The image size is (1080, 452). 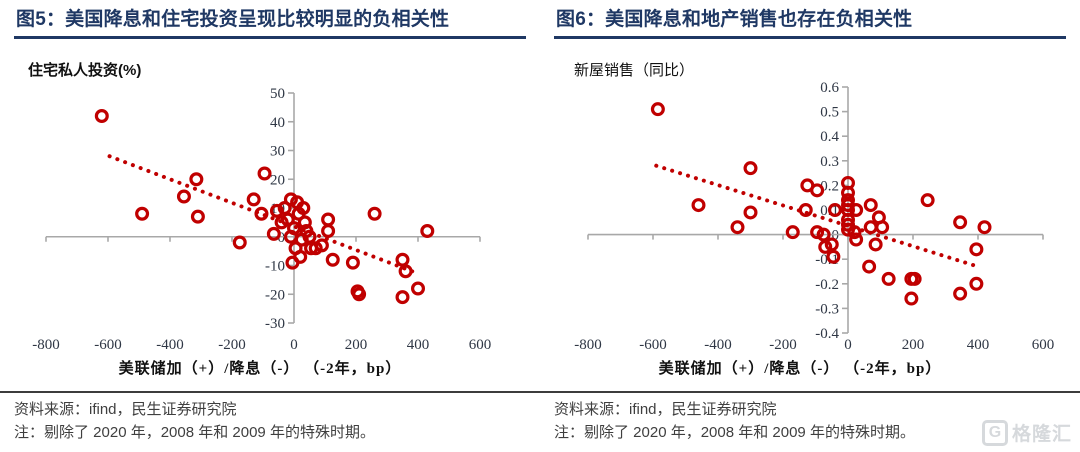 I want to click on figure-5-y-axis-unit: 住宅私人投资(%), so click(x=85, y=70).